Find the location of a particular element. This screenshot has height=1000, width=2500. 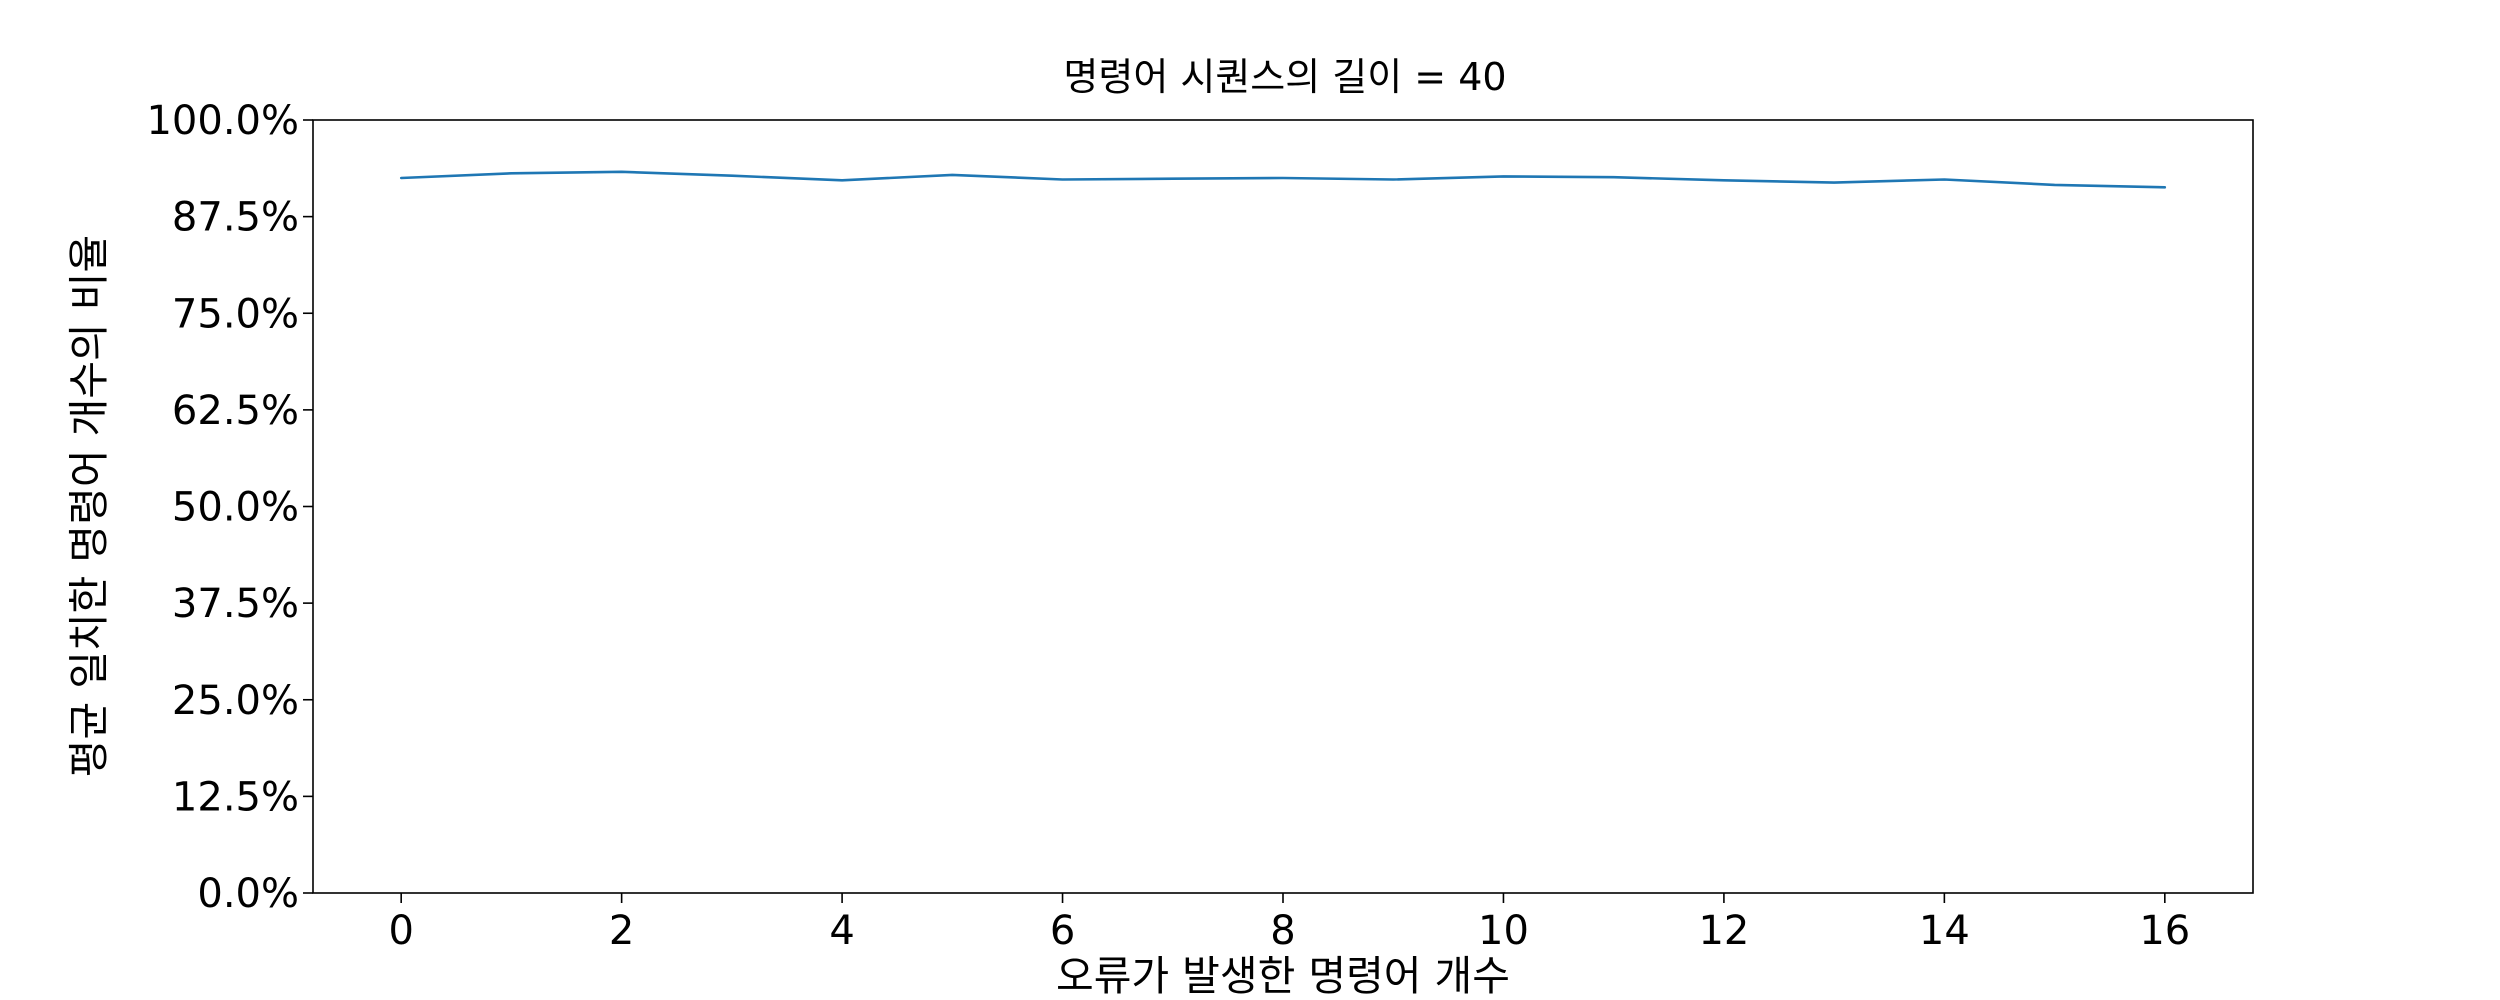

y-axis-label: 평균 일치한 명령어 개수의 비율 is located at coordinates (89, 506).